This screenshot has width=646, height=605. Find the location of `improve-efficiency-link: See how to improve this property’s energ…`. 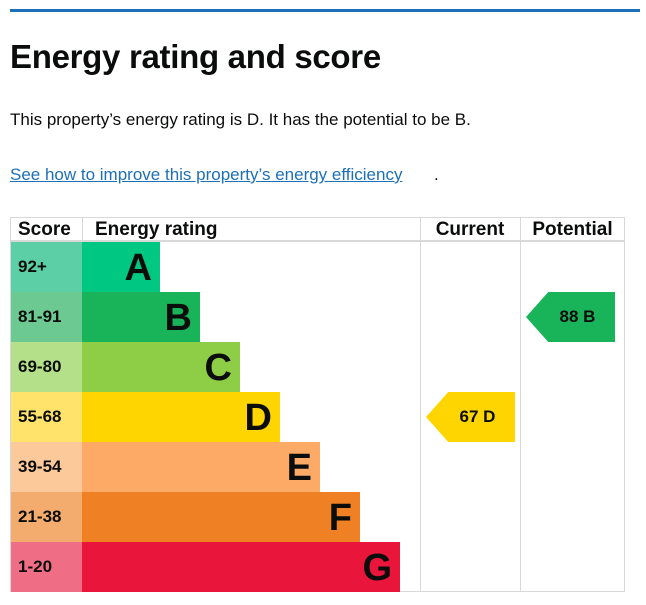

improve-efficiency-link: See how to improve this property’s energ… is located at coordinates (206, 174).